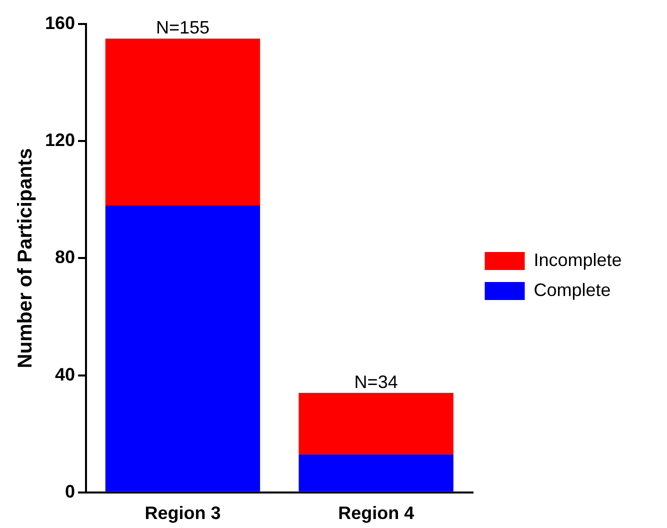  What do you see at coordinates (572, 290) in the screenshot?
I see `legend-label: Complete` at bounding box center [572, 290].